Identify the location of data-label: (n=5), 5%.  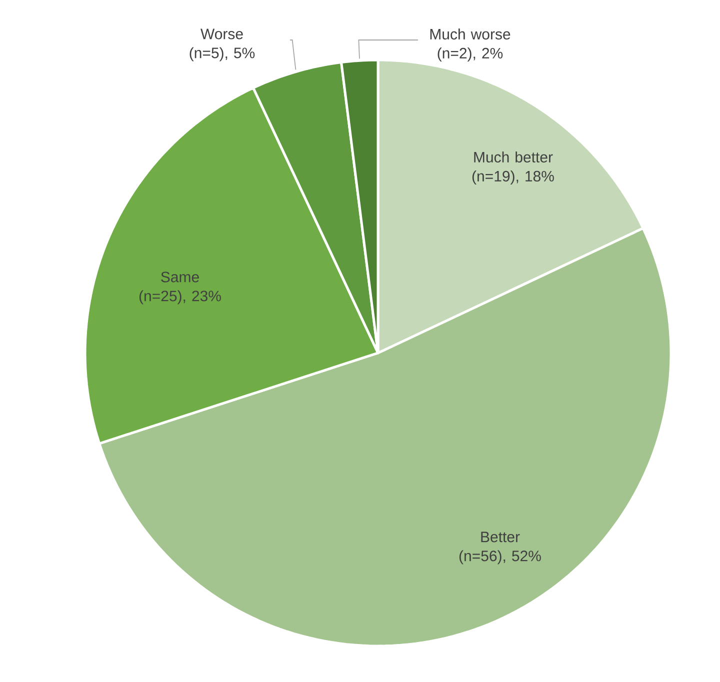
(222, 54).